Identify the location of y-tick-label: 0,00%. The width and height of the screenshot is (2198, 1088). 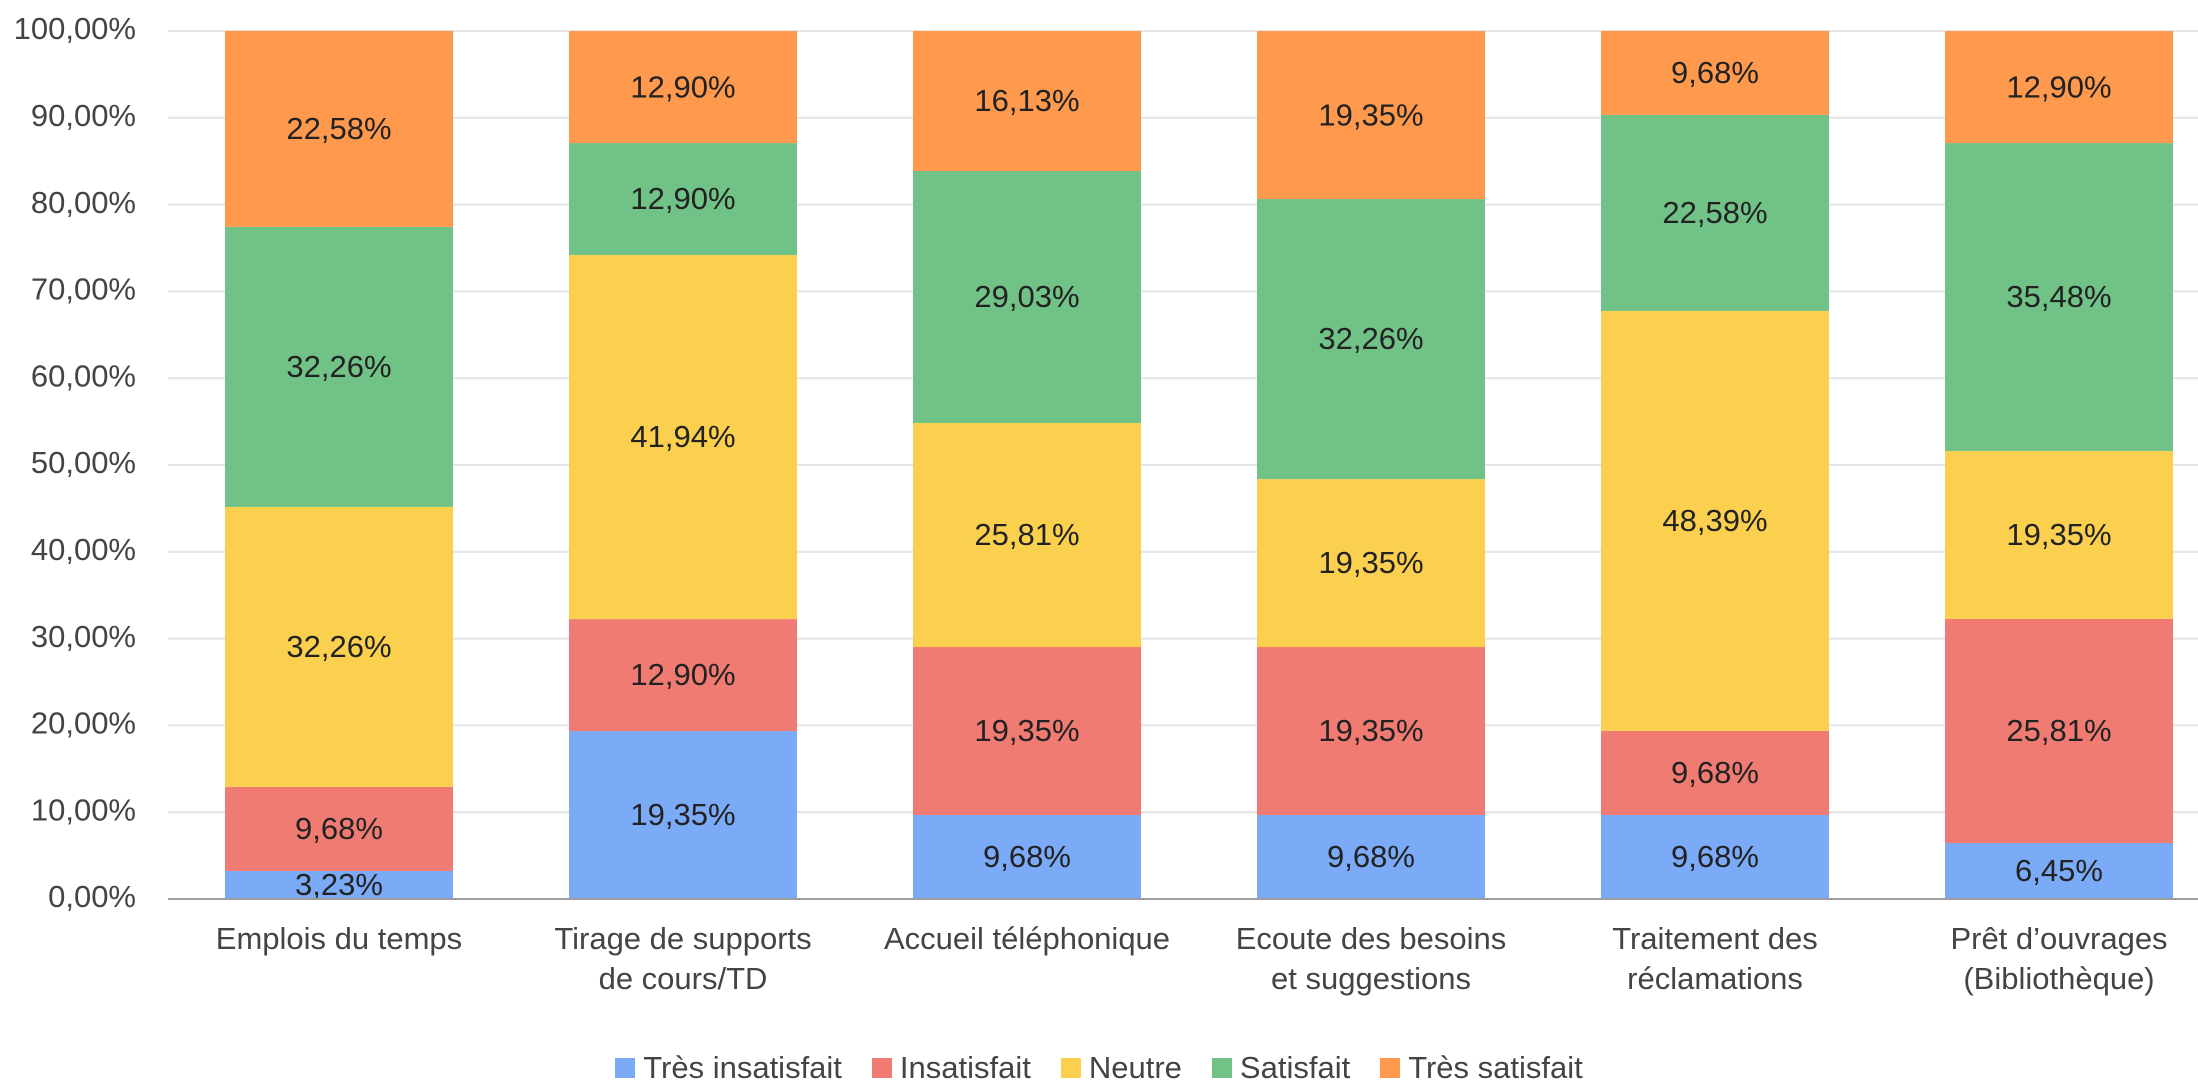
(92, 896).